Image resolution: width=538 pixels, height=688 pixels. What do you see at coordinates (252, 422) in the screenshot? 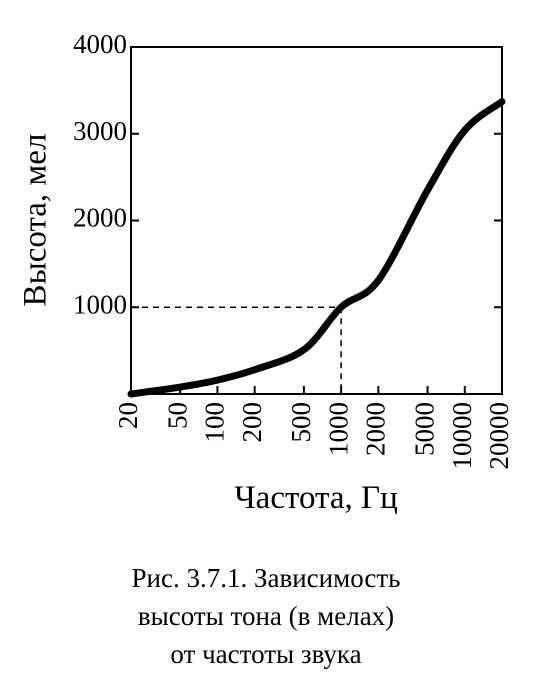
I see `x-tick-label: 200` at bounding box center [252, 422].